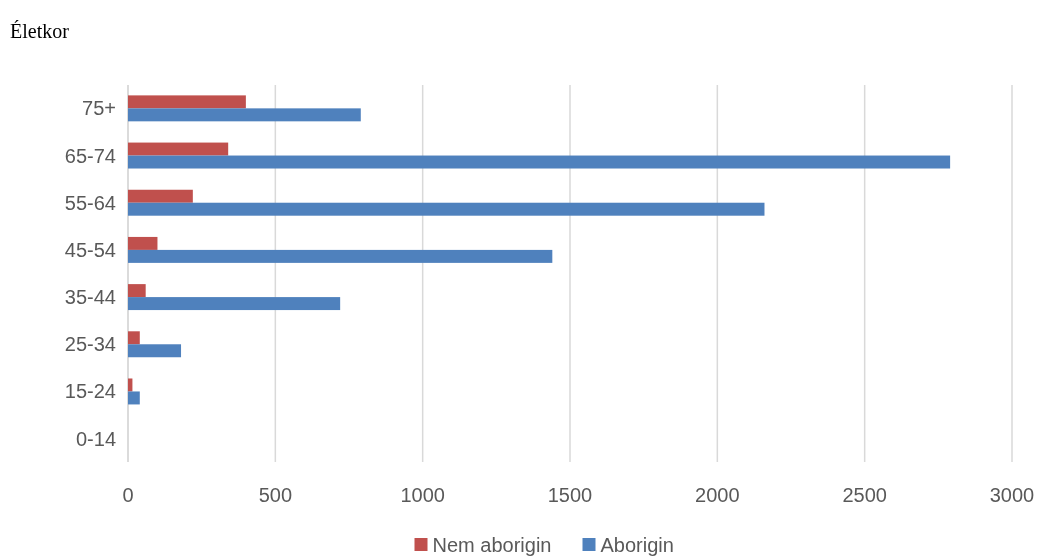 Image resolution: width=1041 pixels, height=558 pixels. I want to click on chart-title: Életkor, so click(40, 31).